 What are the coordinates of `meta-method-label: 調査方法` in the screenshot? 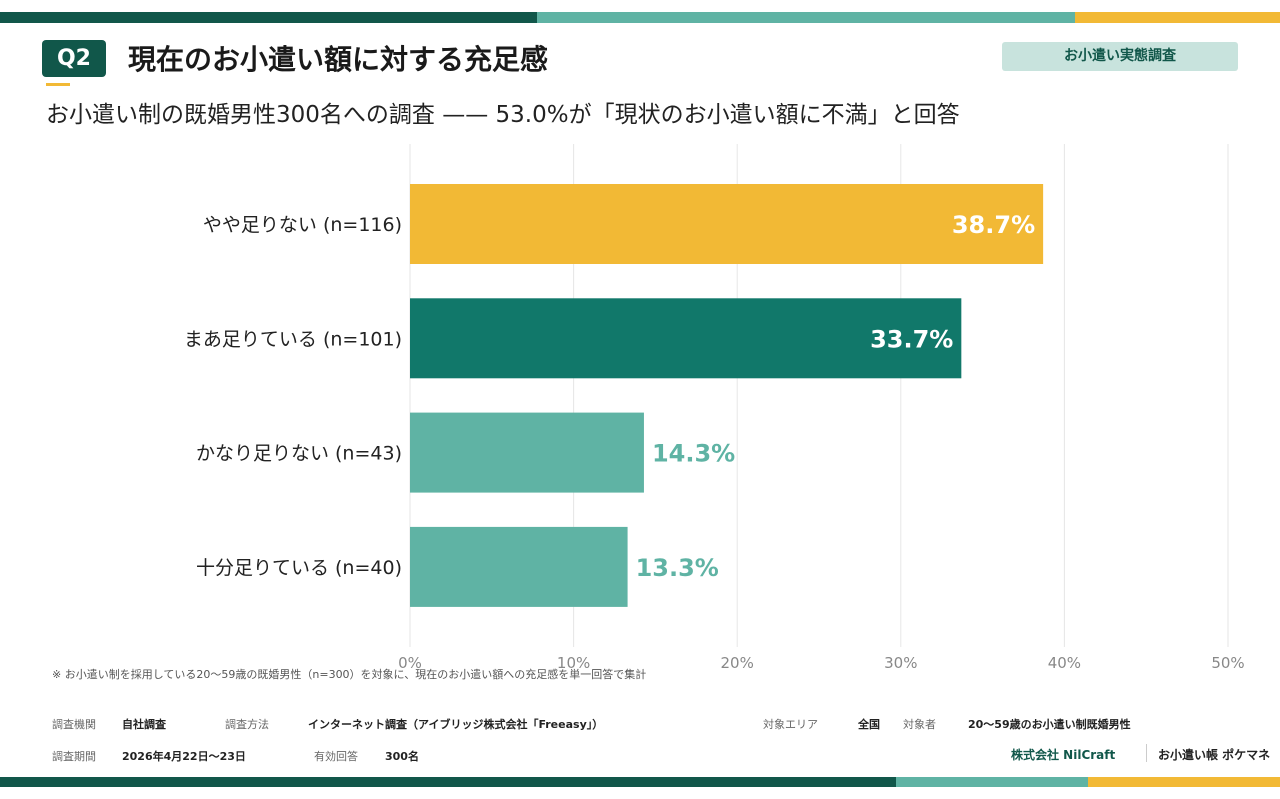 It's located at (247, 724).